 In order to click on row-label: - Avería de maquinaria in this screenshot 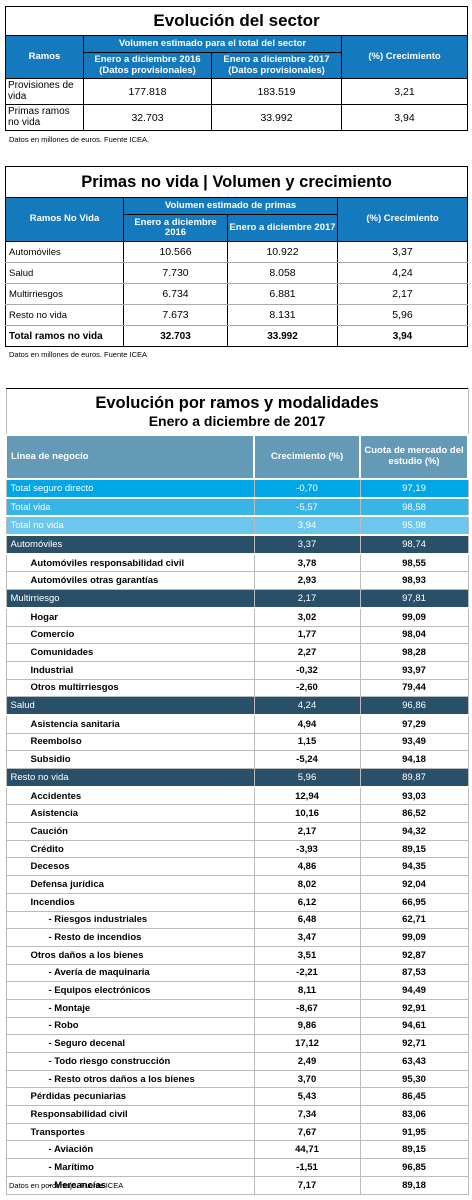, I will do `click(130, 973)`.